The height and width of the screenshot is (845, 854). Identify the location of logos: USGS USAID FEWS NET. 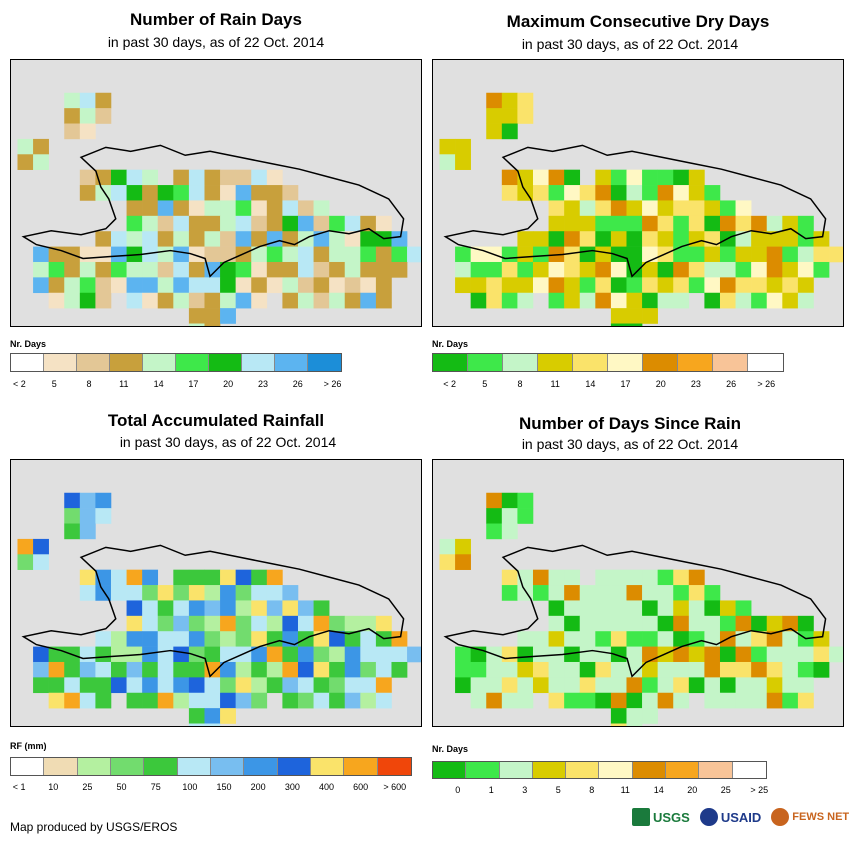
(740, 817).